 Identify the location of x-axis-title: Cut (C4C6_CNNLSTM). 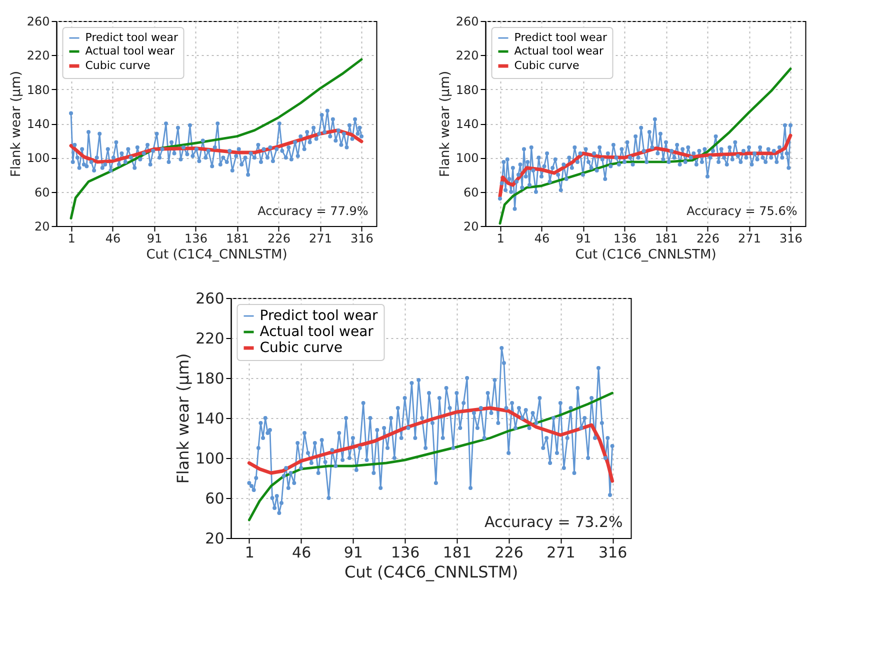
(431, 572).